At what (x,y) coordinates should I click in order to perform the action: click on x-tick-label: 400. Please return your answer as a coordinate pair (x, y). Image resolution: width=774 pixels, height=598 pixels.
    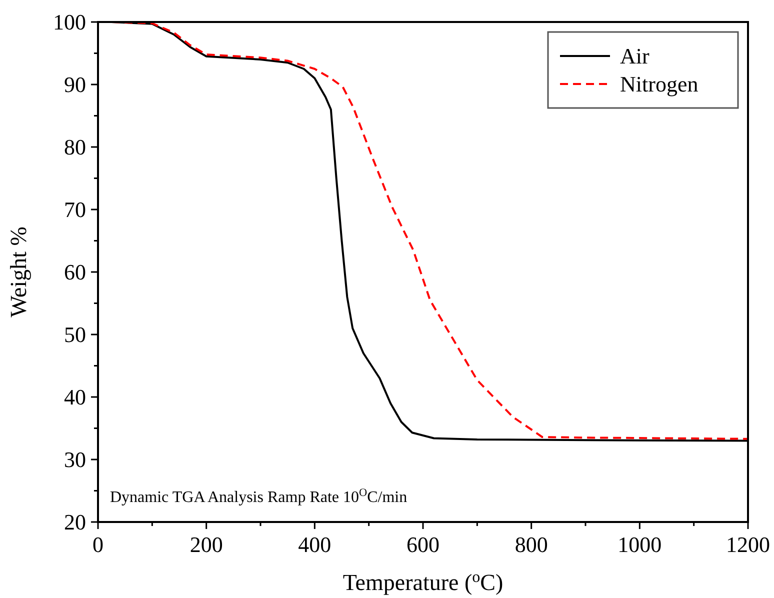
    Looking at the image, I should click on (315, 544).